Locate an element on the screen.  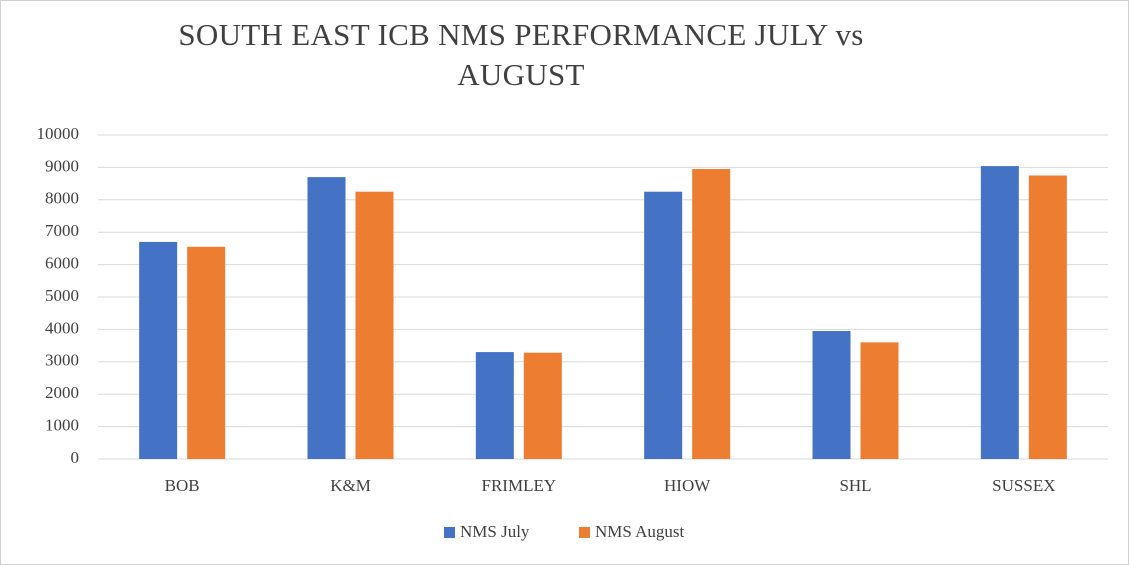
y-tick-label: 9000 is located at coordinates (62, 165).